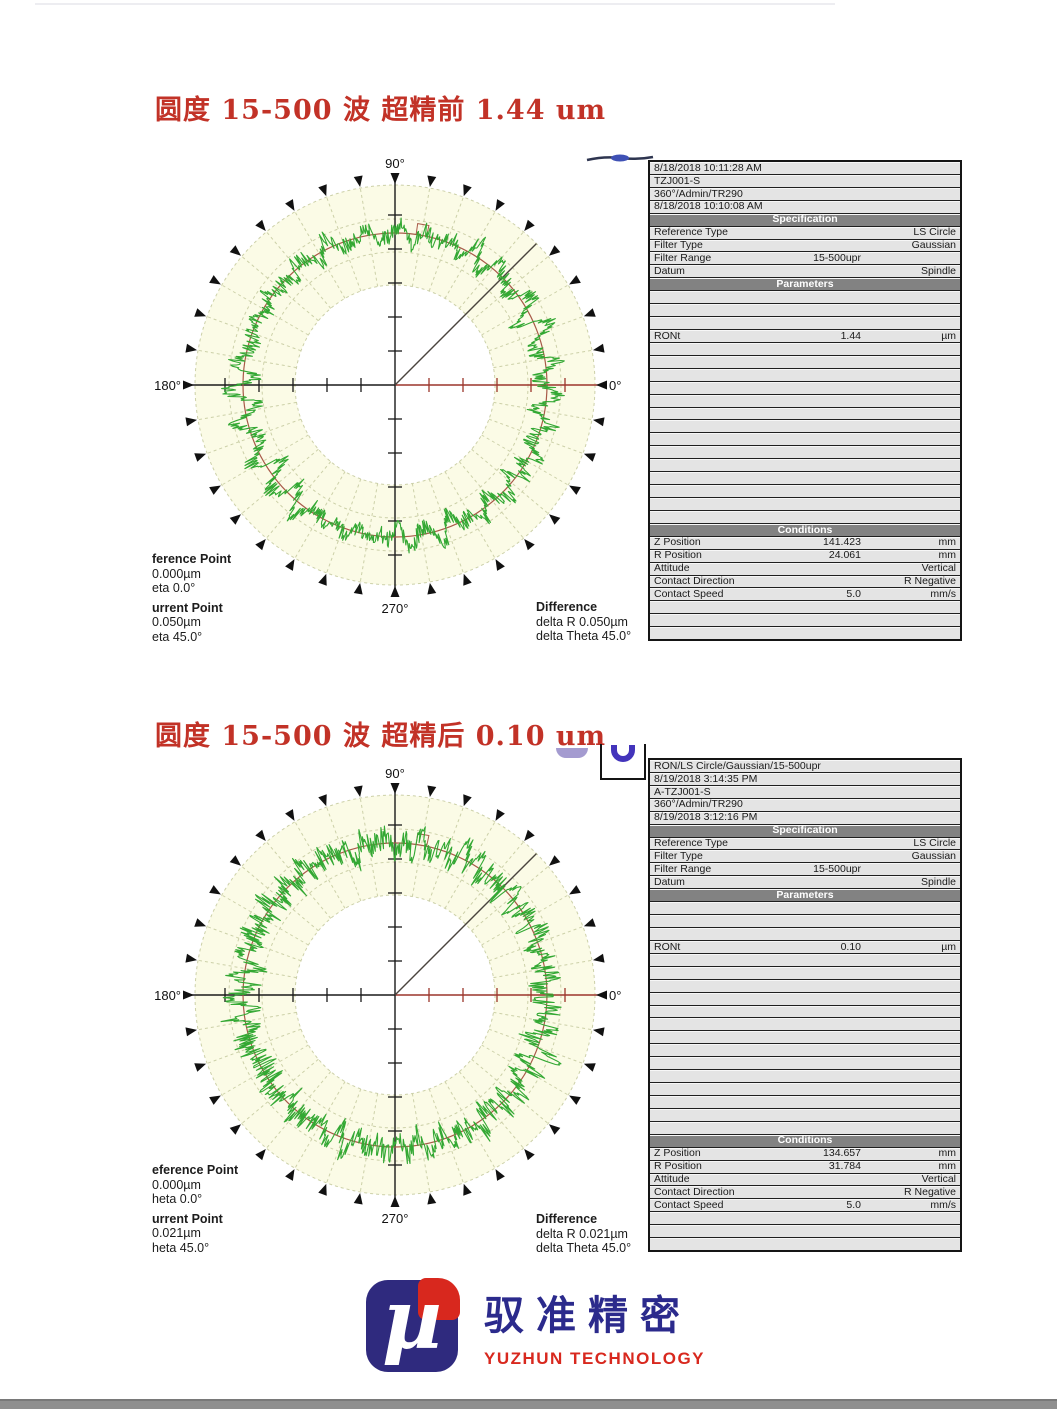 The image size is (1057, 1409). Describe the element at coordinates (805, 946) in the screenshot. I see `table-row: RONt 0.10 µm` at that location.